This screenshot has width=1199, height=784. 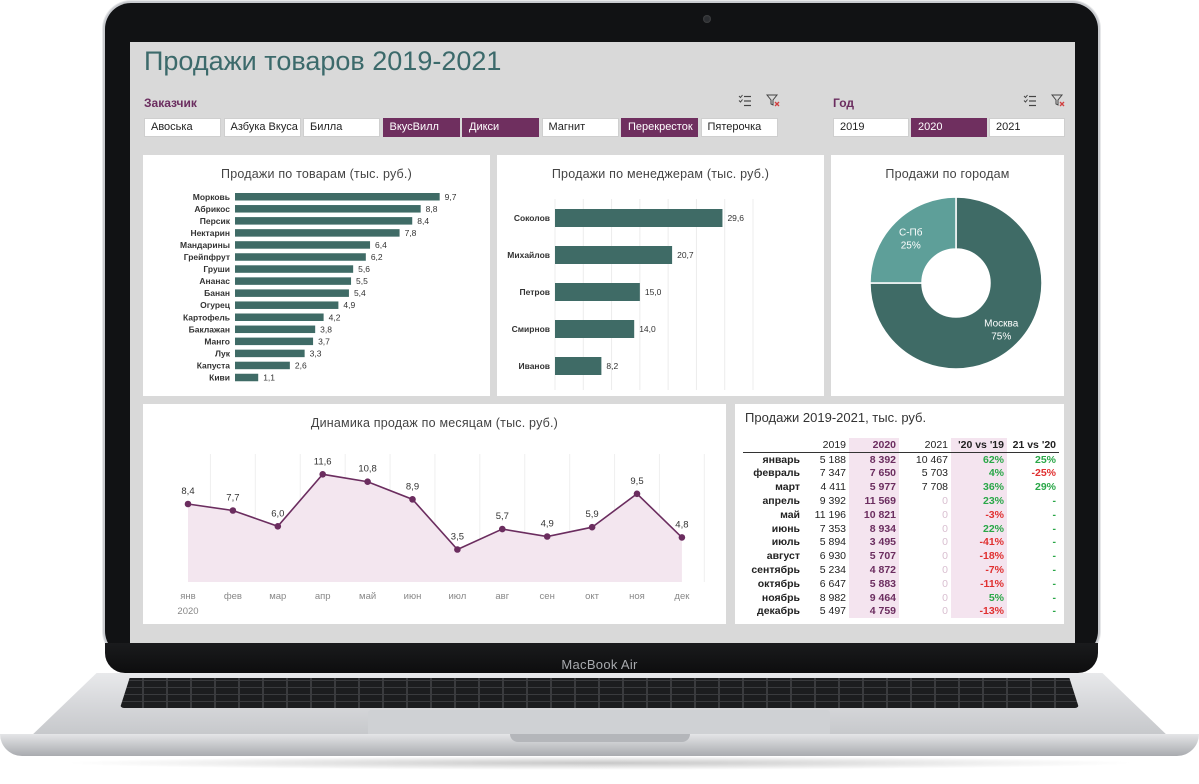 I want to click on column-header: 2020, so click(x=874, y=445).